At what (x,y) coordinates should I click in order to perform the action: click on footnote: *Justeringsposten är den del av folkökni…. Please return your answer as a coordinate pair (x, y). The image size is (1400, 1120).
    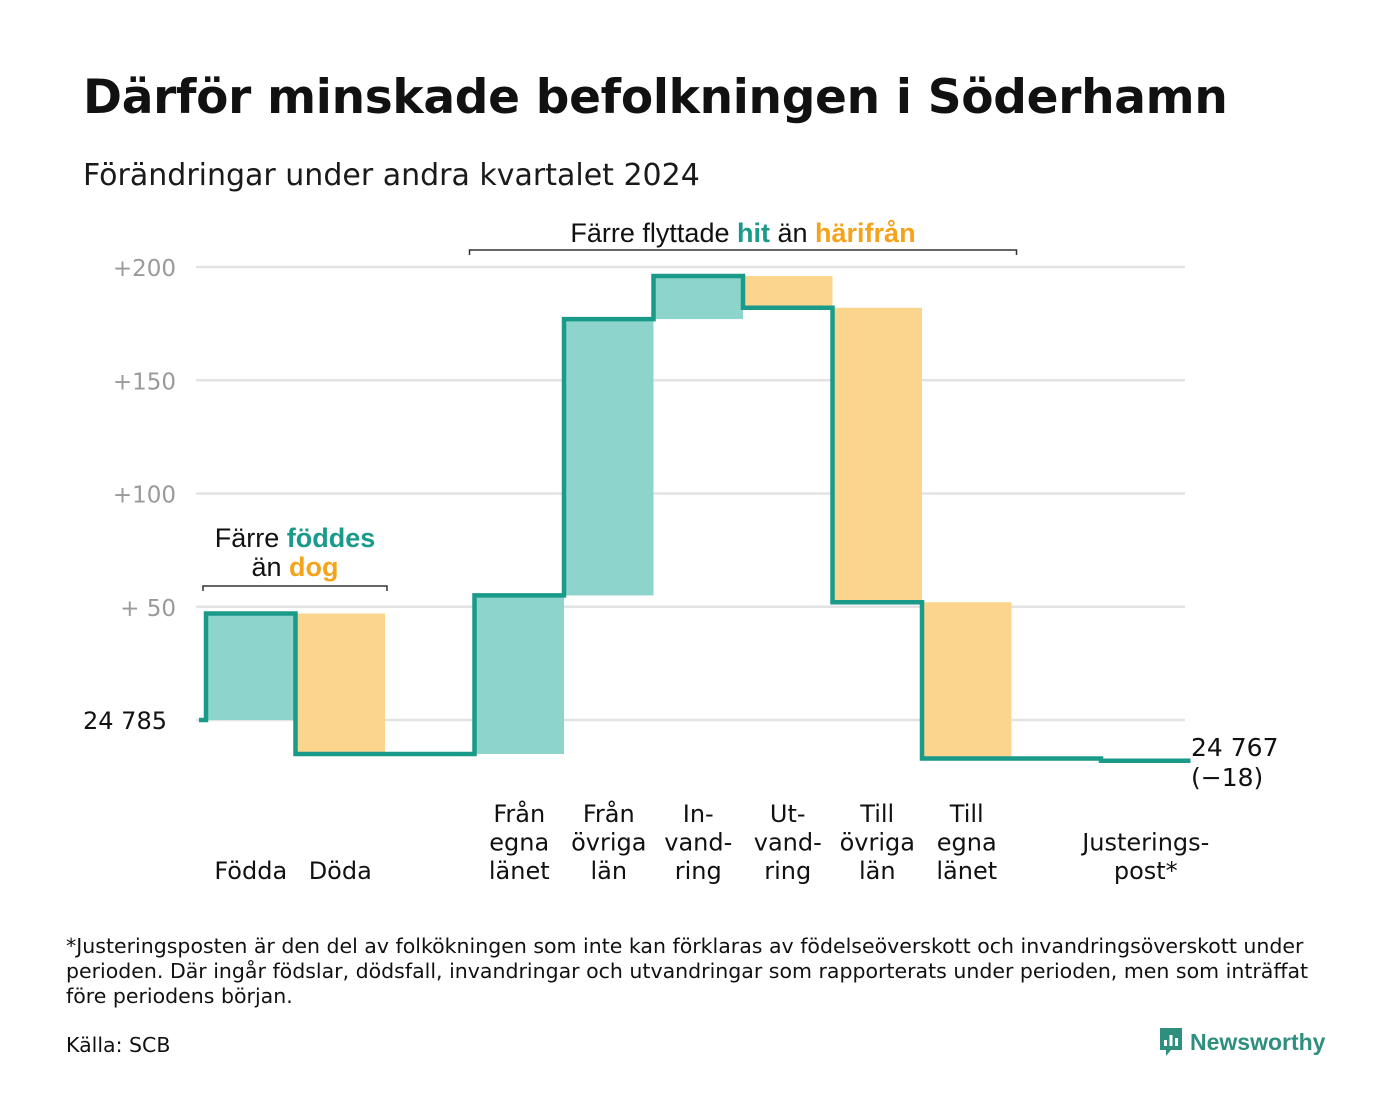
    Looking at the image, I should click on (687, 971).